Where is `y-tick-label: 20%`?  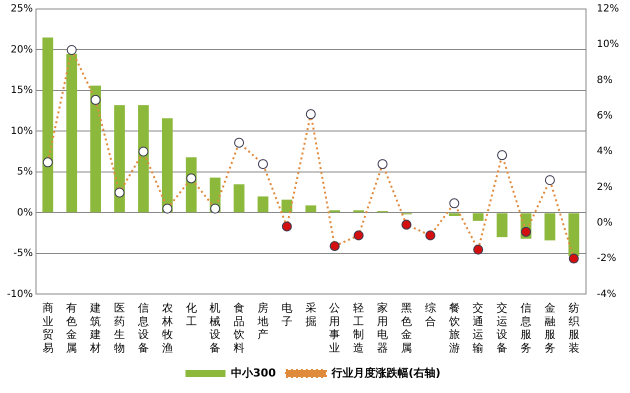 y-tick-label: 20% is located at coordinates (21, 50).